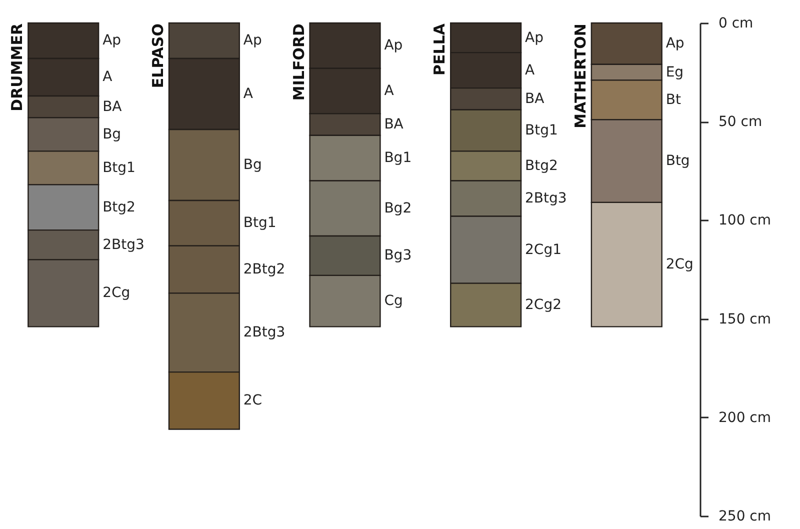 This screenshot has width=800, height=529. I want to click on text: 2Cg, so click(680, 264).